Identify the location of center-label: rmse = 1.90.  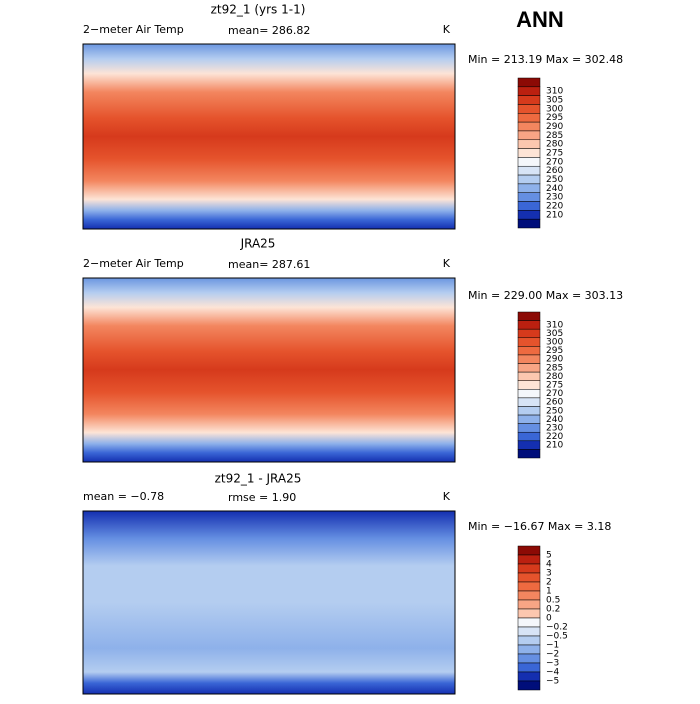
(262, 497).